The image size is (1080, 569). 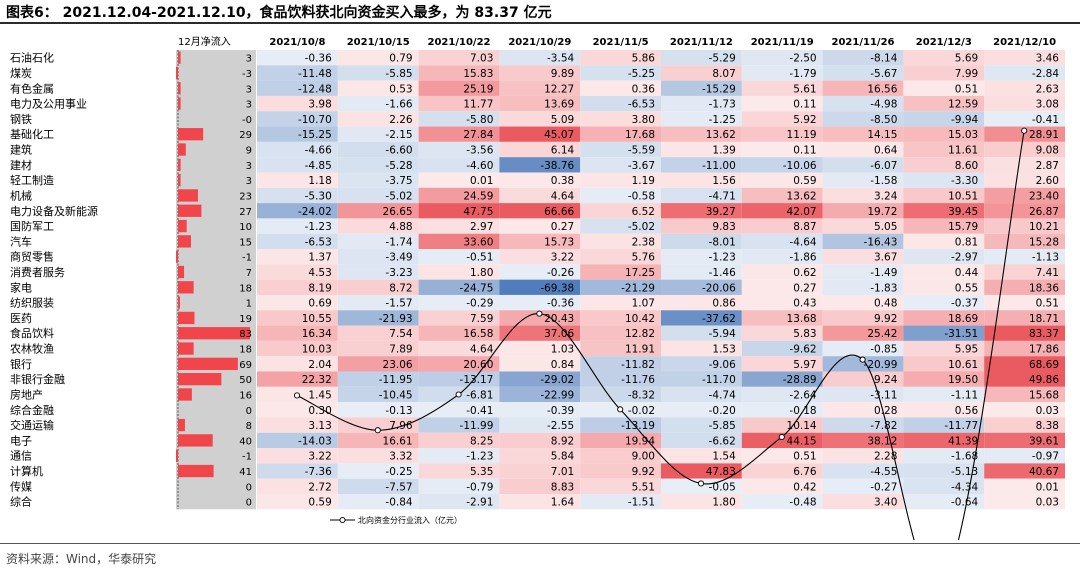 I want to click on cell-value: -1.83, so click(x=883, y=288).